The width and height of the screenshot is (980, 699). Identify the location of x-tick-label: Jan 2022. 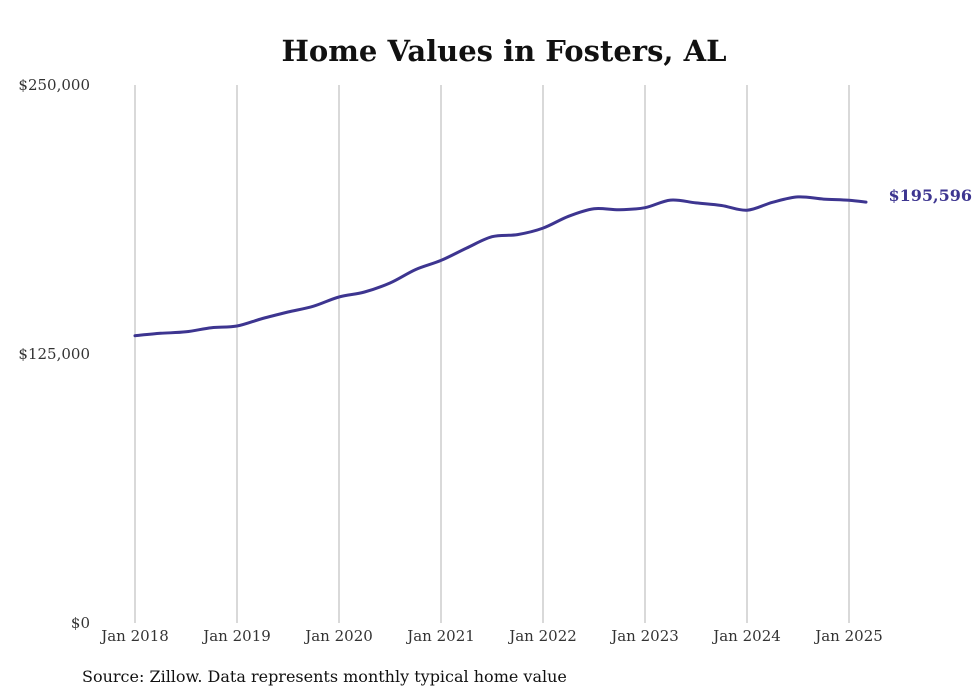
(542, 636).